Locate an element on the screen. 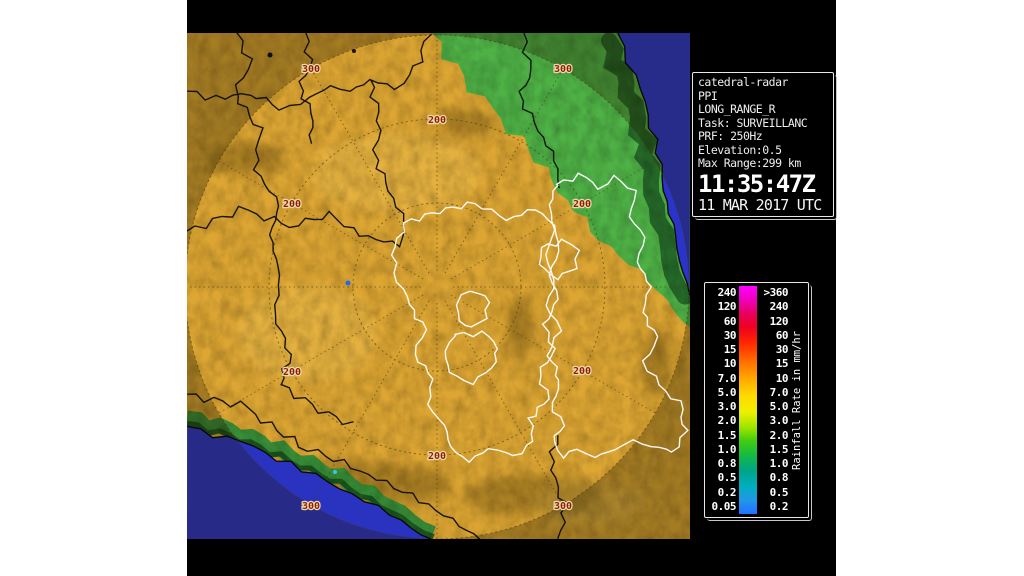 The image size is (1024, 576). product-name: LONG_RANGE_R is located at coordinates (737, 109).